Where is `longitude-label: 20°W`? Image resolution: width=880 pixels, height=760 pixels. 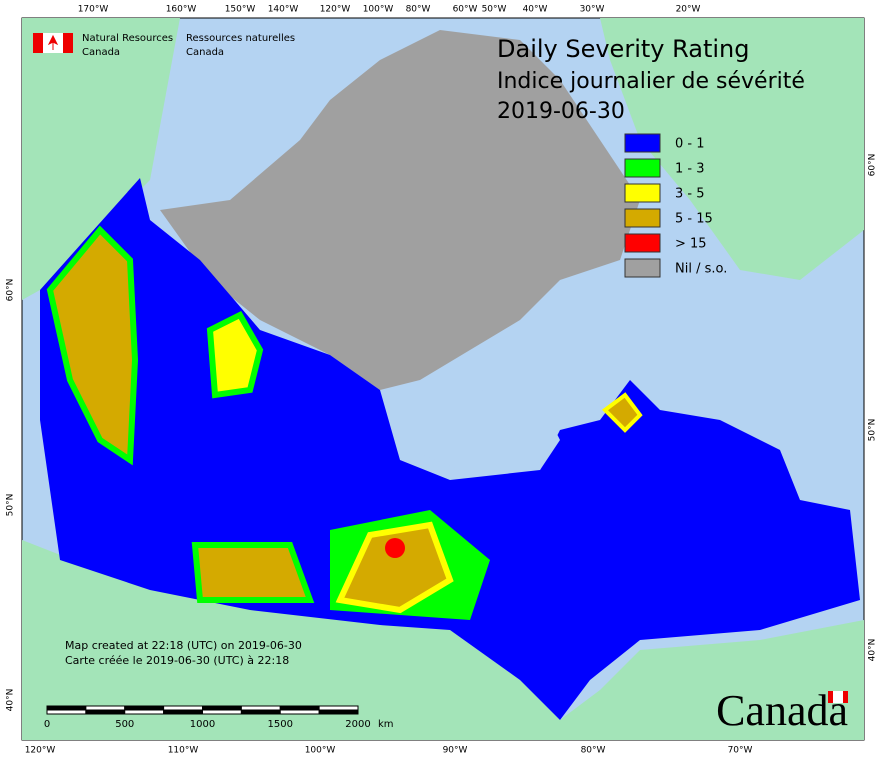 longitude-label: 20°W is located at coordinates (688, 10).